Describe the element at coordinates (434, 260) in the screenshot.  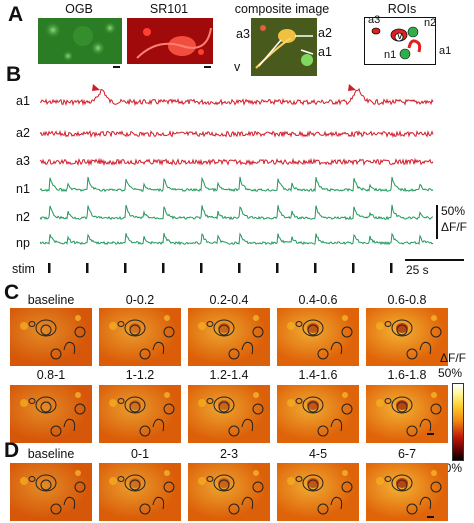
I see `time-scalebar` at that location.